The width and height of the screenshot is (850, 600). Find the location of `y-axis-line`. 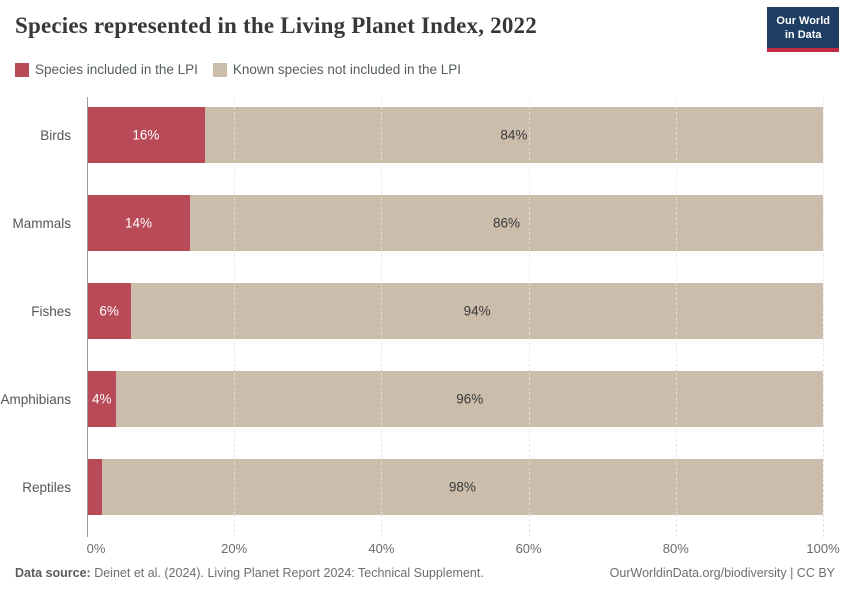

y-axis-line is located at coordinates (87, 317).